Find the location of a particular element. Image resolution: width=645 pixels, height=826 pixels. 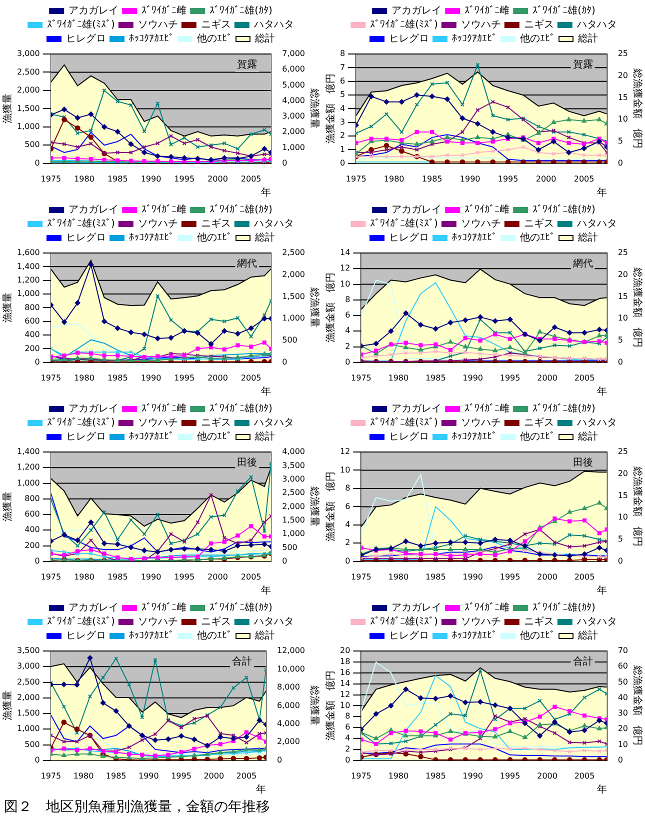

y2-tick-label: 10,000 is located at coordinates (291, 669).